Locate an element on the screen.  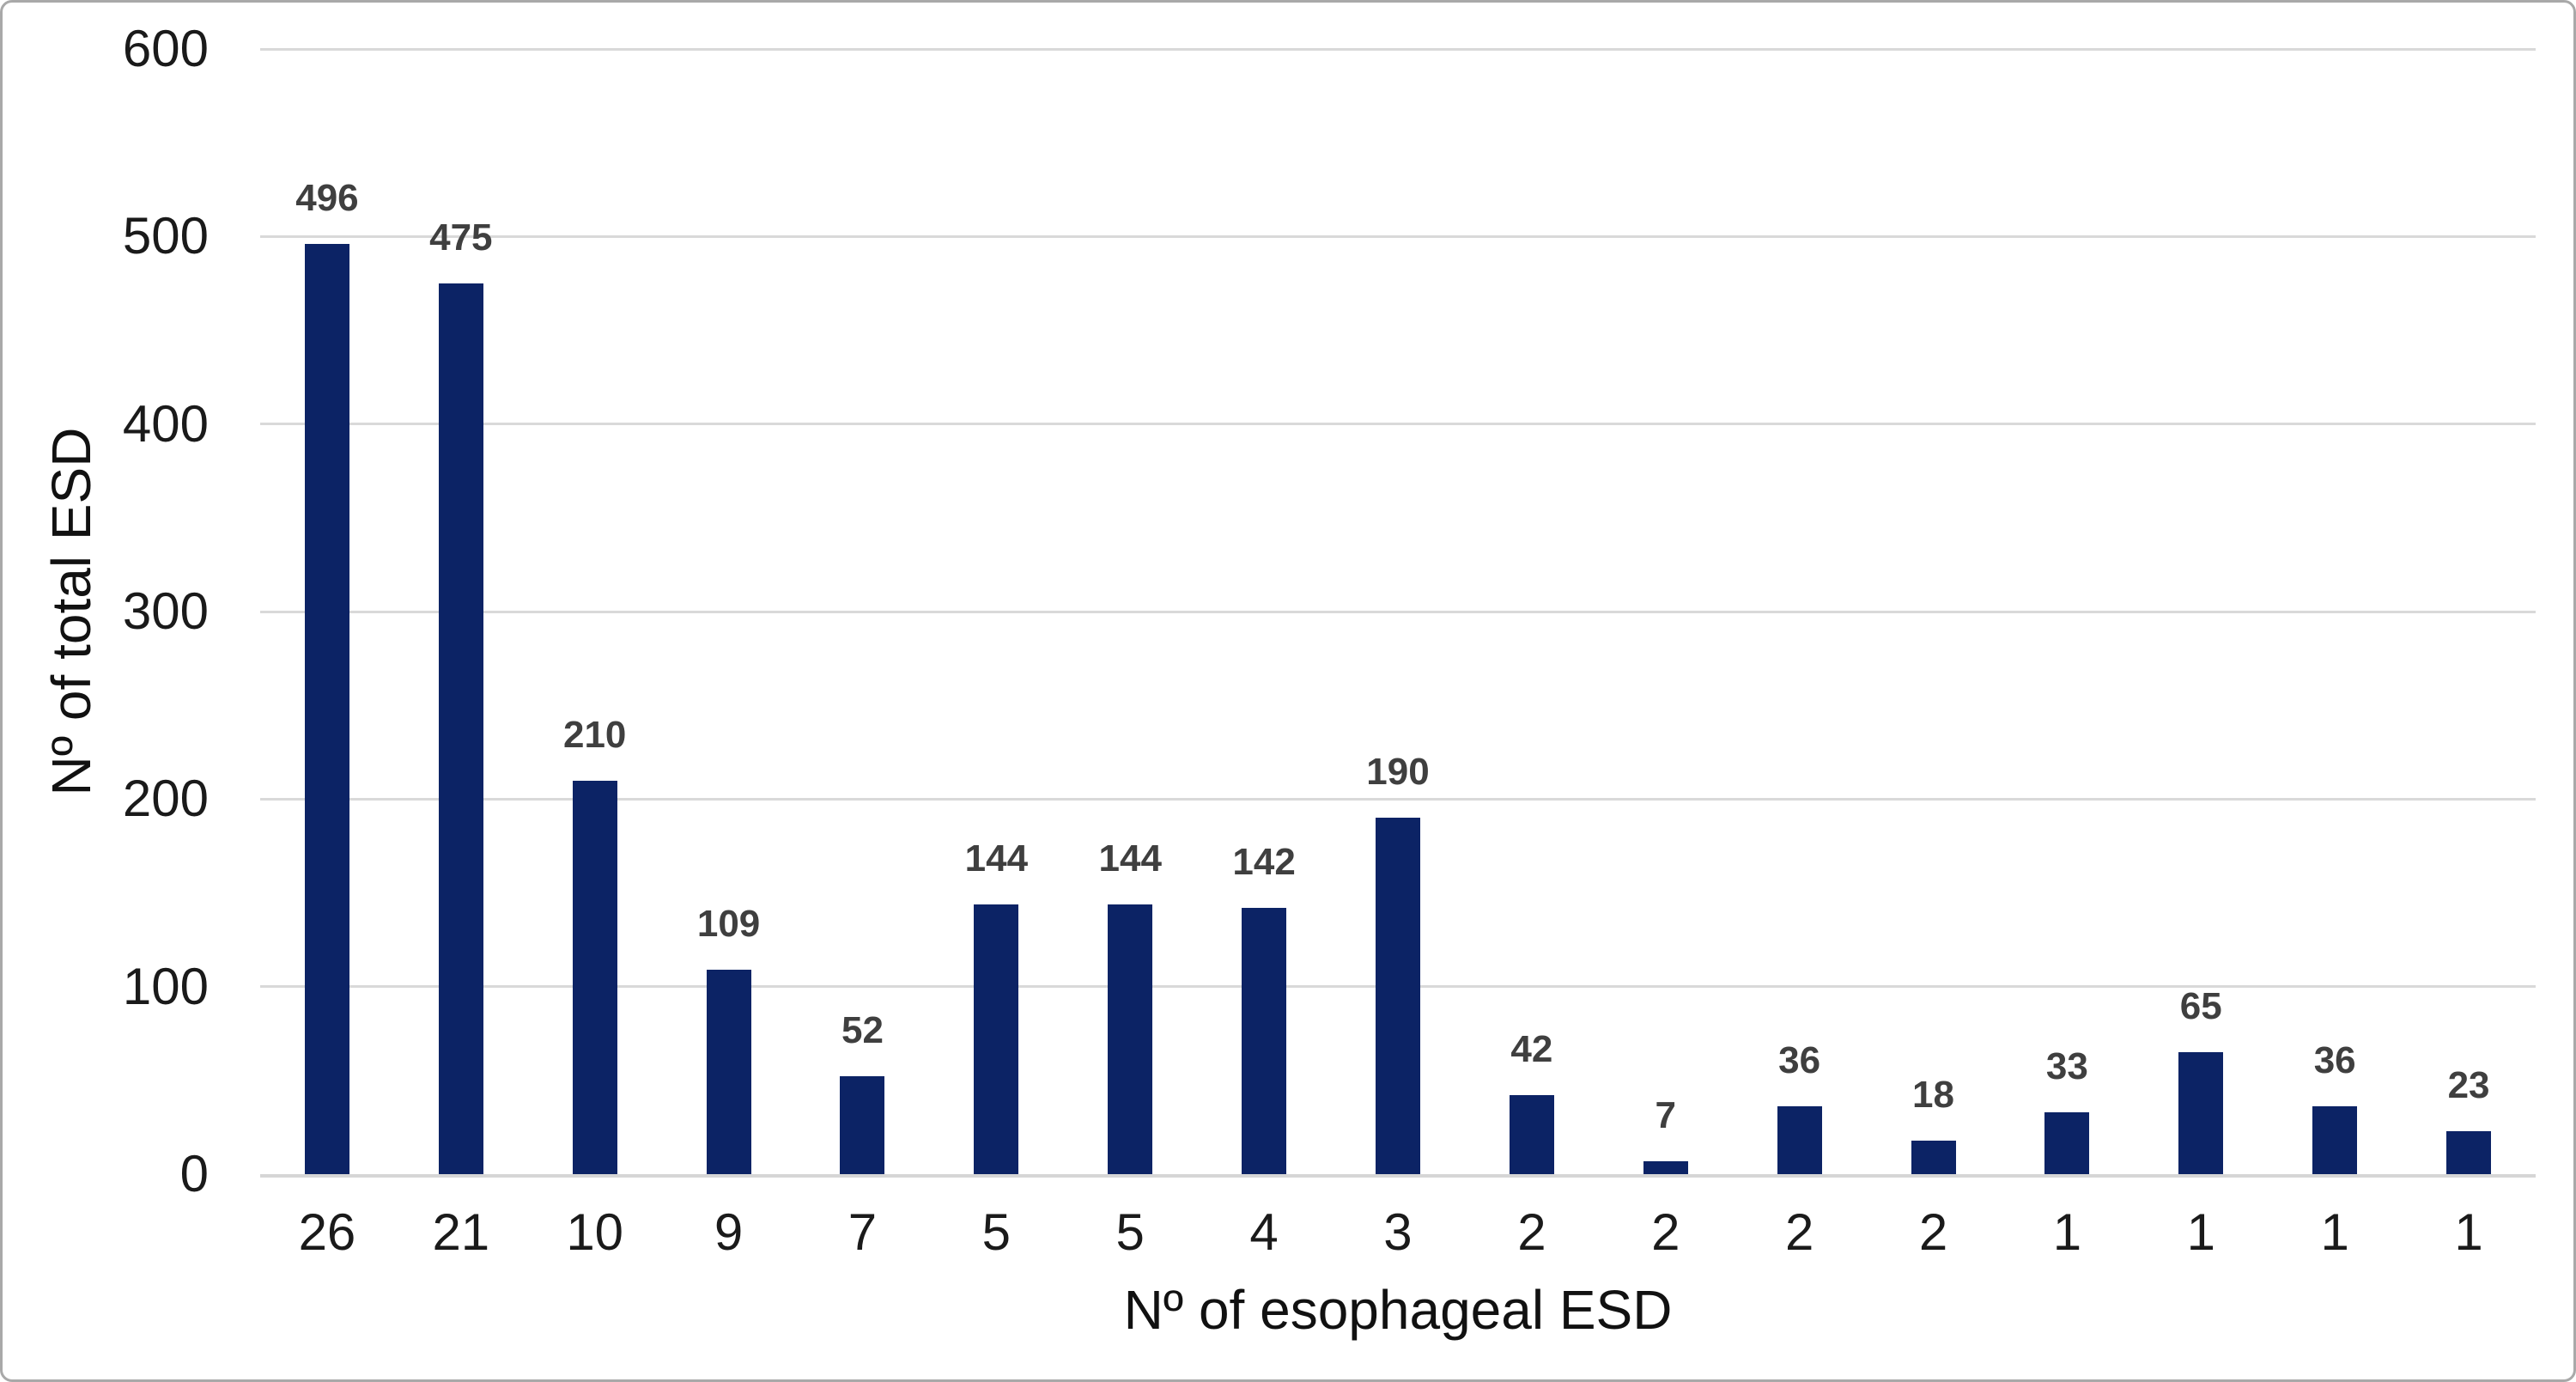
y-tick-label: 100 is located at coordinates (165, 986).